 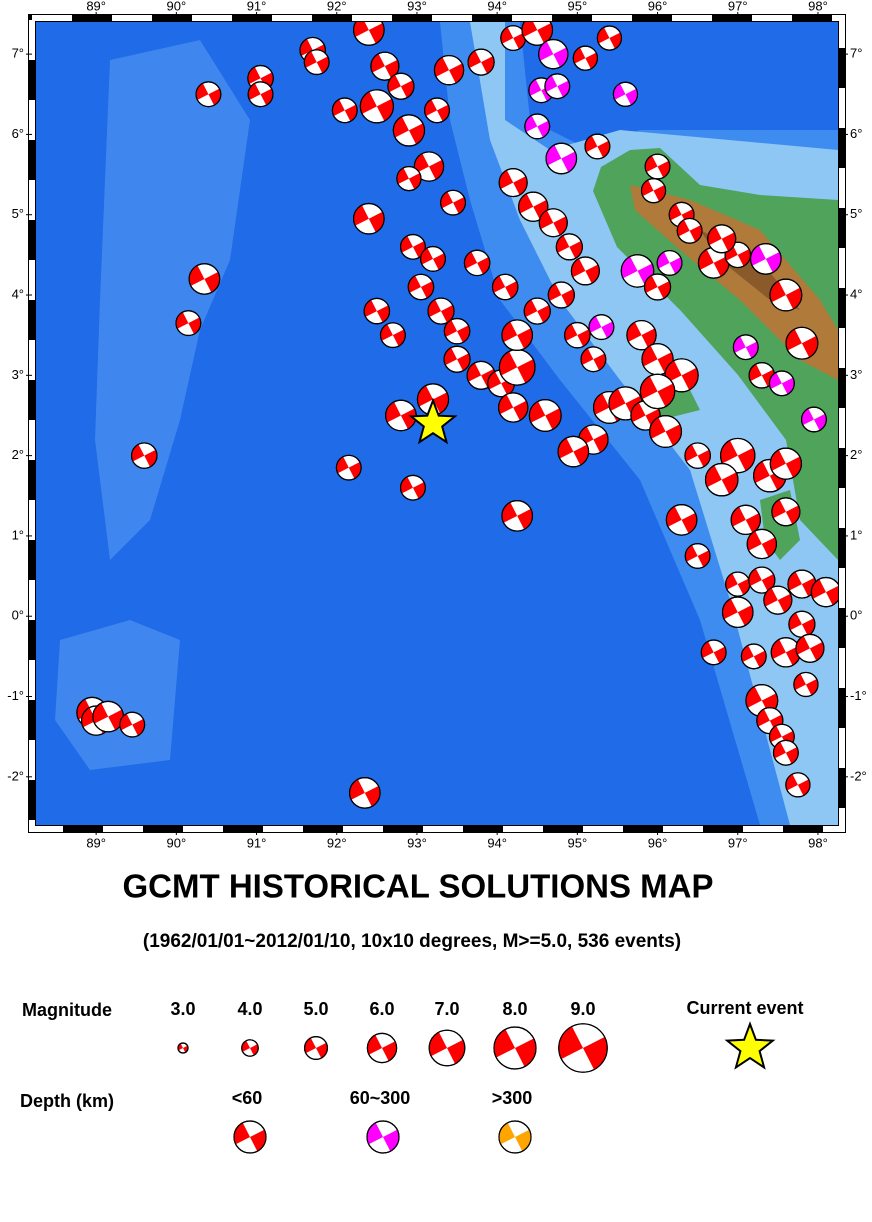 What do you see at coordinates (473, 1076) in the screenshot?
I see `legend: 3.0 4.0 5.0 6.0 7.0 8.0 9.0 <60 60~300 >300` at bounding box center [473, 1076].